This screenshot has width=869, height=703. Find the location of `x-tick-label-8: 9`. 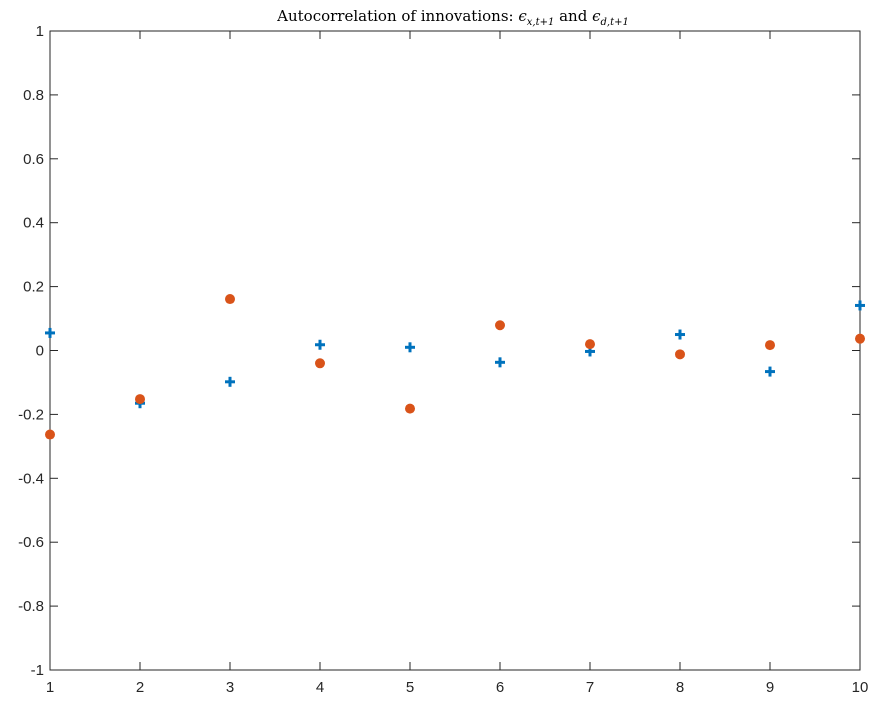

x-tick-label-8: 9 is located at coordinates (770, 687).